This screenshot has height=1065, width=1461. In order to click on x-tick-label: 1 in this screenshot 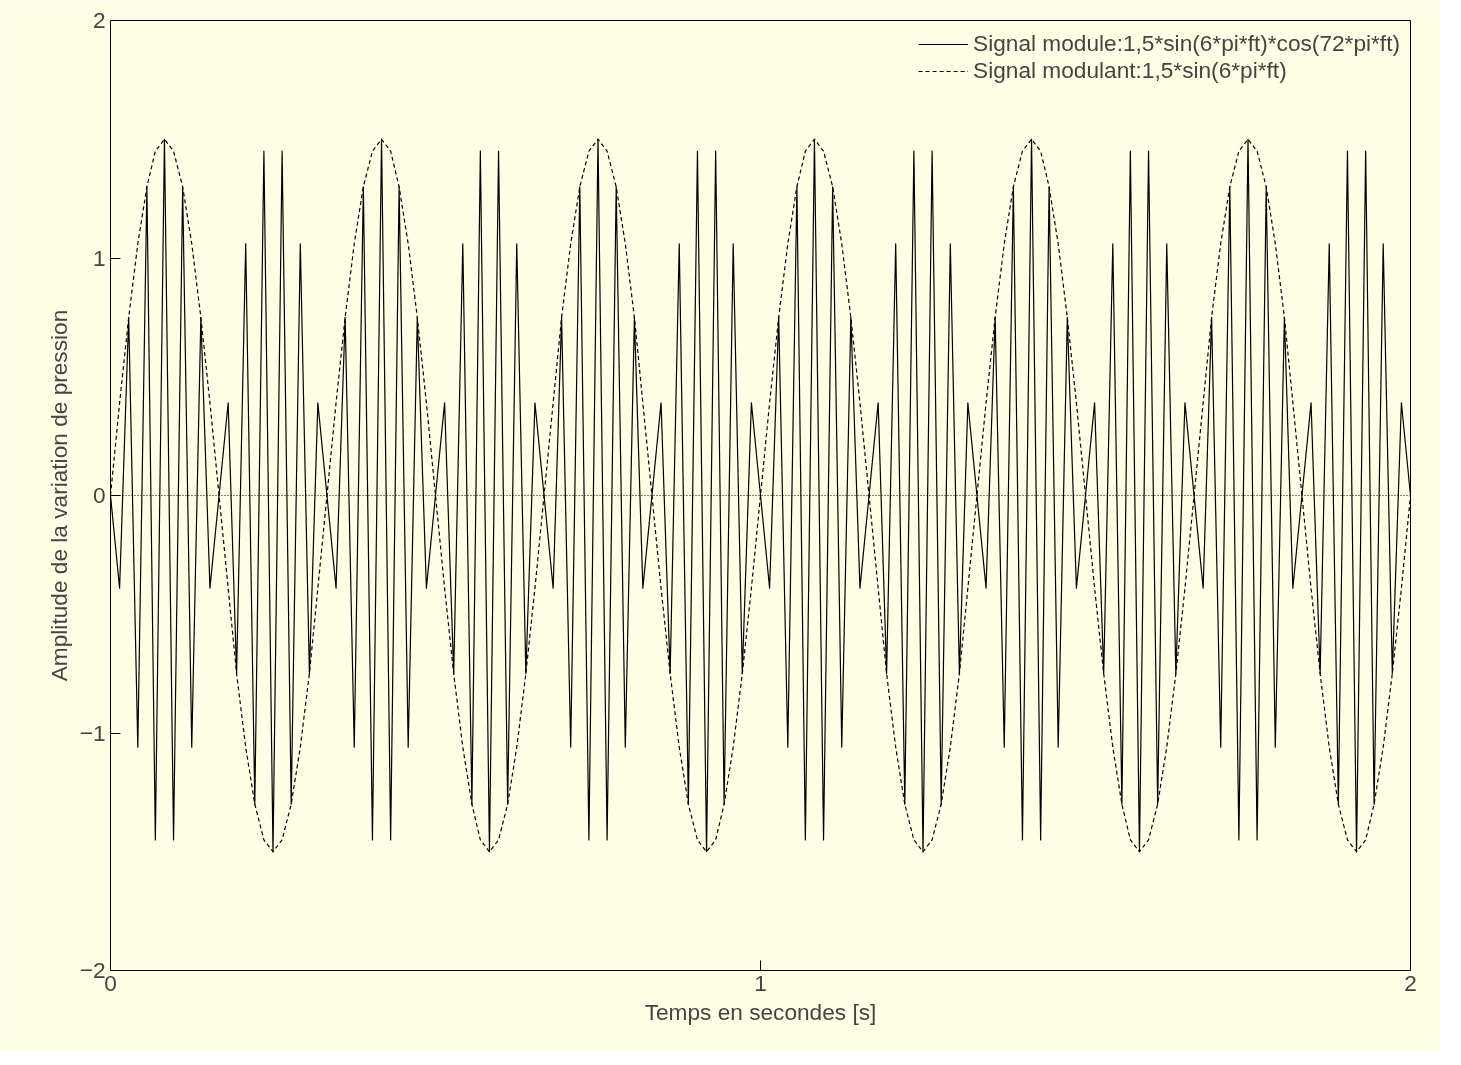, I will do `click(760, 982)`.